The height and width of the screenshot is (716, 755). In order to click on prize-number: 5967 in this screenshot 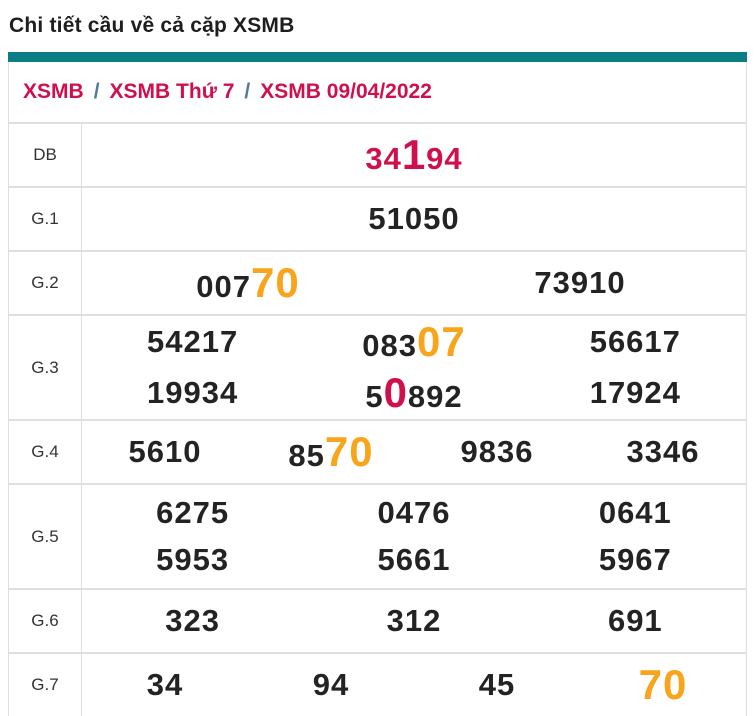, I will do `click(635, 560)`.